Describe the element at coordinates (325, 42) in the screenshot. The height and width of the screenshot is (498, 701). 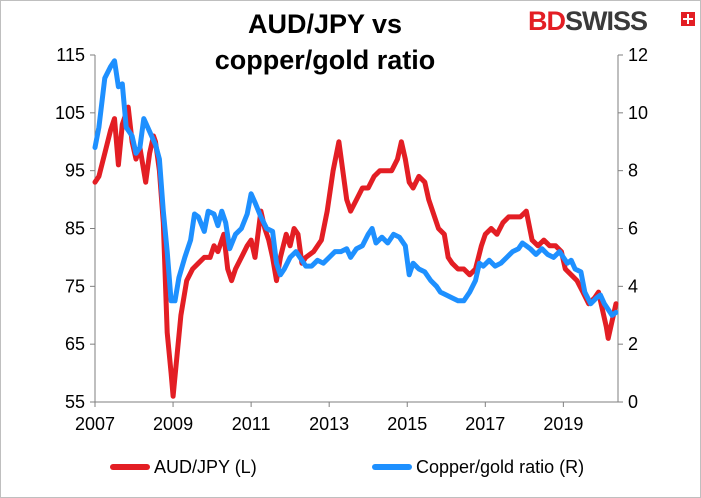
I see `chart-title: AUD/JPY vs copper/gold ratio` at that location.